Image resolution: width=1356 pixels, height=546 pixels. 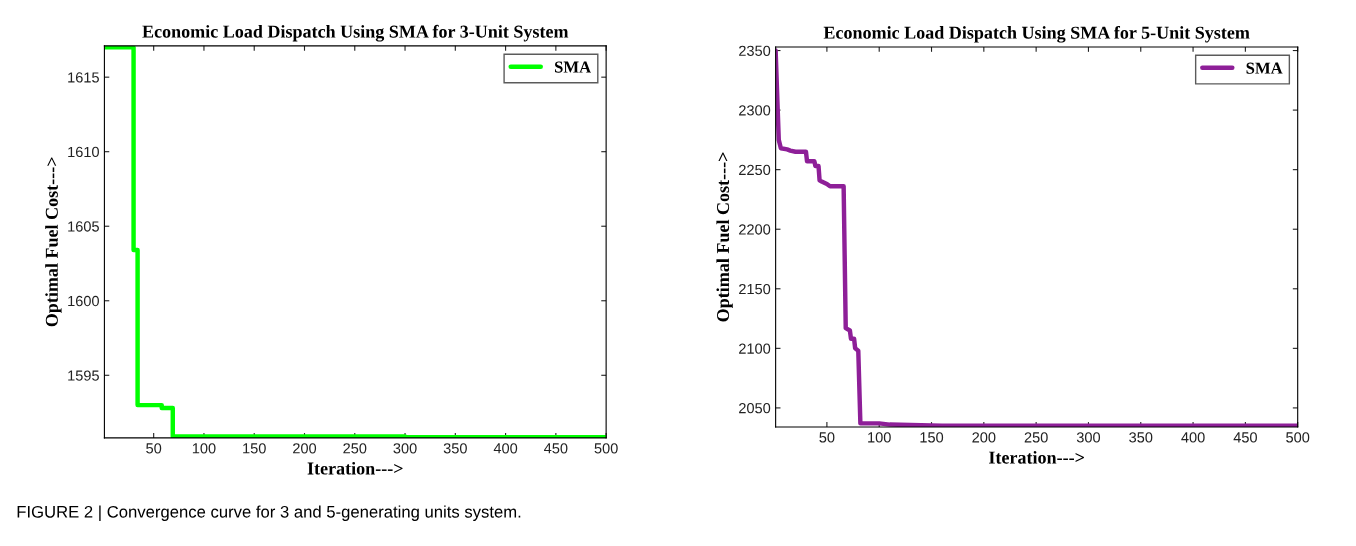 I want to click on y-tick-label: 2150, so click(x=755, y=289).